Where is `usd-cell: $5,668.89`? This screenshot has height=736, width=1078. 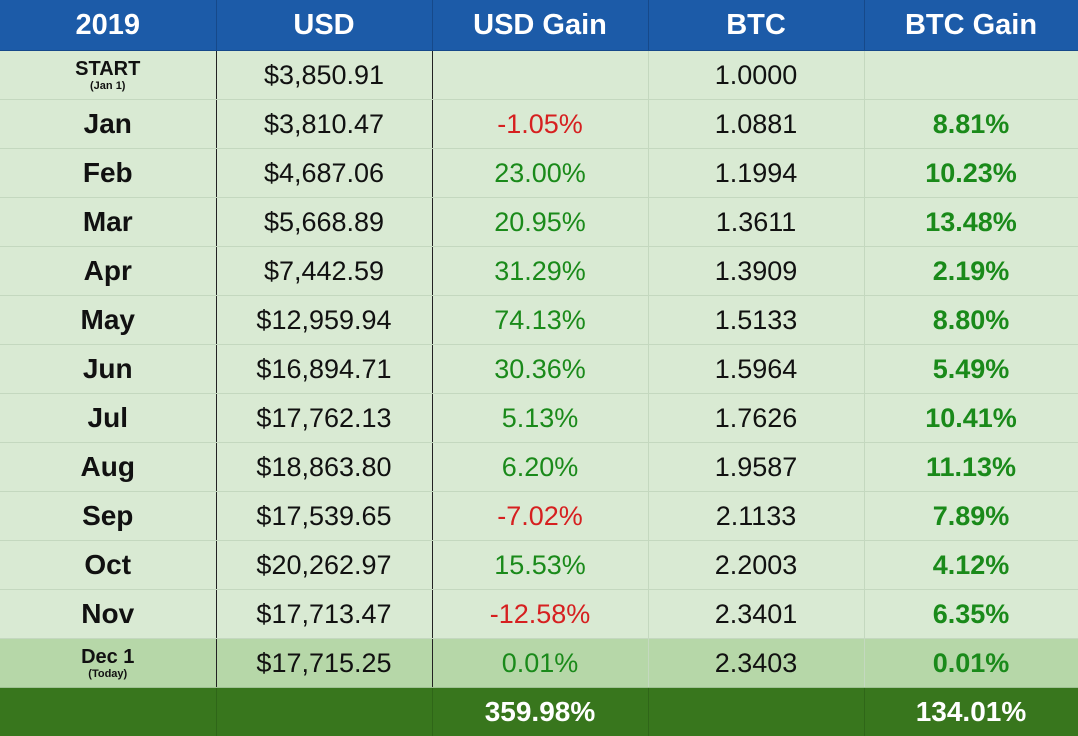
usd-cell: $5,668.89 is located at coordinates (324, 222).